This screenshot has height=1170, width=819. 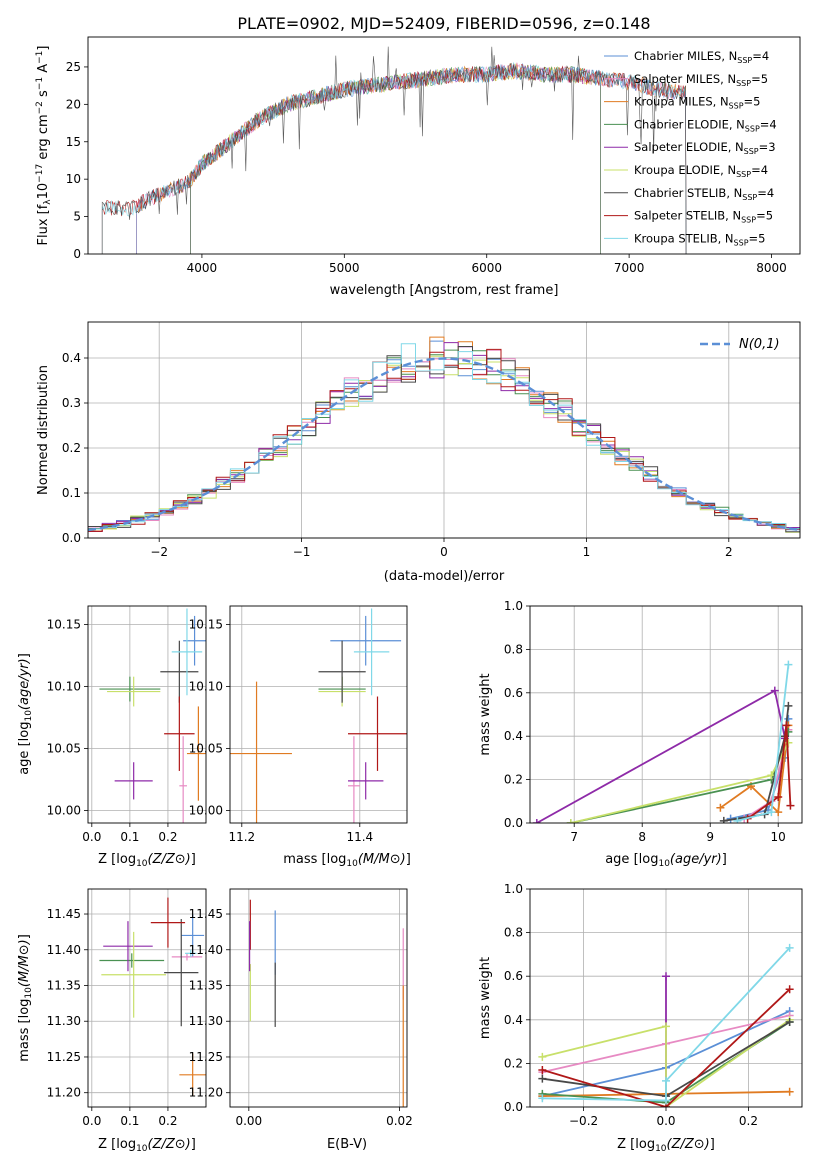 What do you see at coordinates (73, 142) in the screenshot?
I see `y-tick-label: 15` at bounding box center [73, 142].